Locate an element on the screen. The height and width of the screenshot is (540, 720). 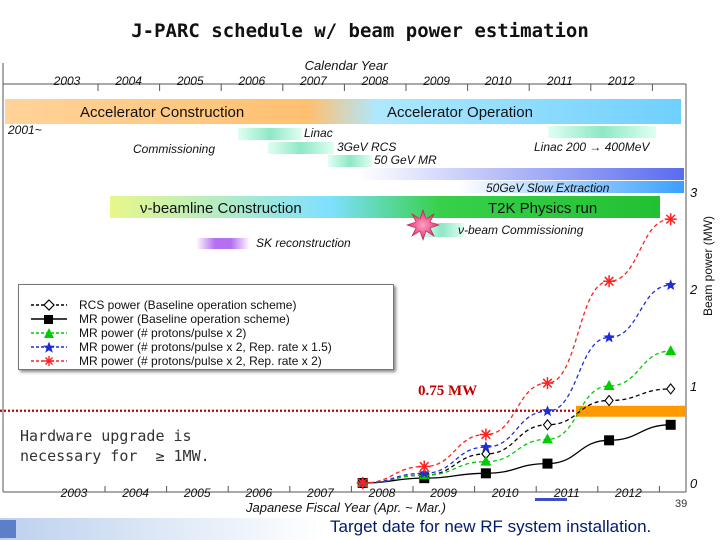
power-tick-0: 0 is located at coordinates (694, 483).